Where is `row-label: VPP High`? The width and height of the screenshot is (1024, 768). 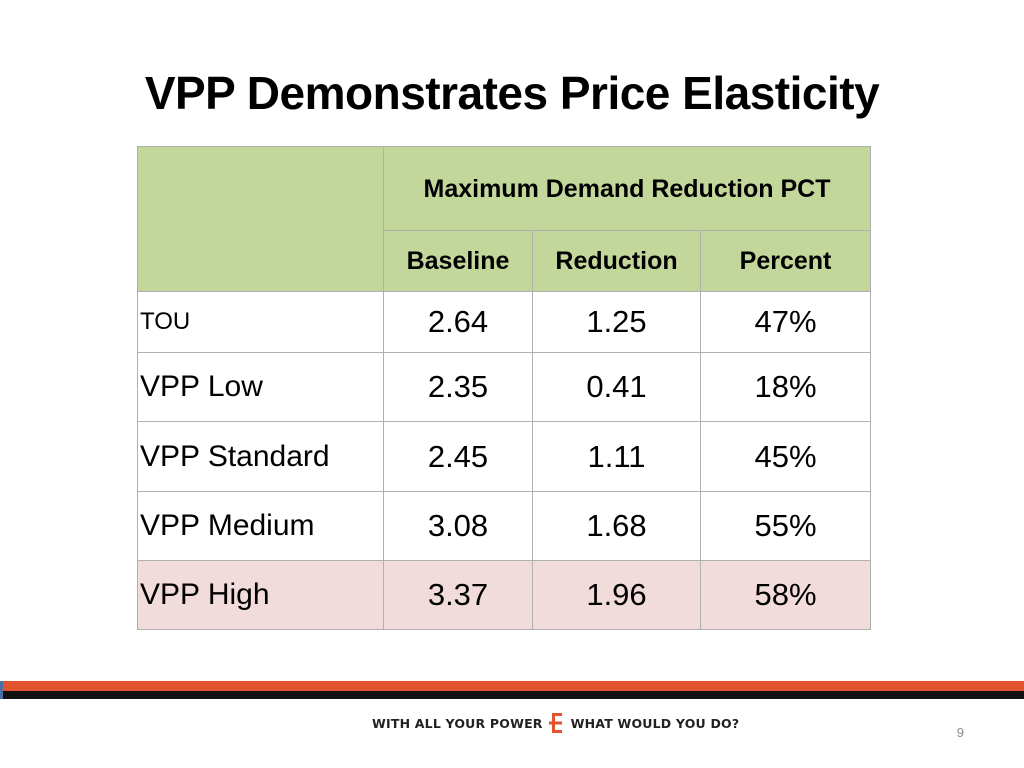
row-label: VPP High is located at coordinates (260, 595).